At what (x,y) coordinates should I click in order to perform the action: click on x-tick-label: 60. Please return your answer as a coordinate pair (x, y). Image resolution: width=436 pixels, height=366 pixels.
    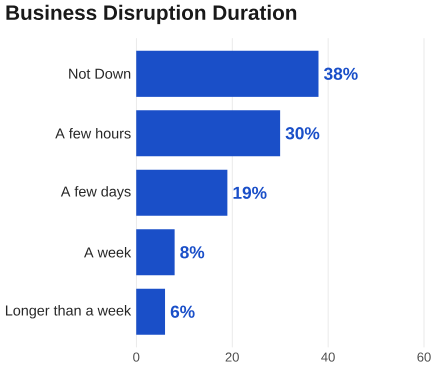
    Looking at the image, I should click on (424, 357).